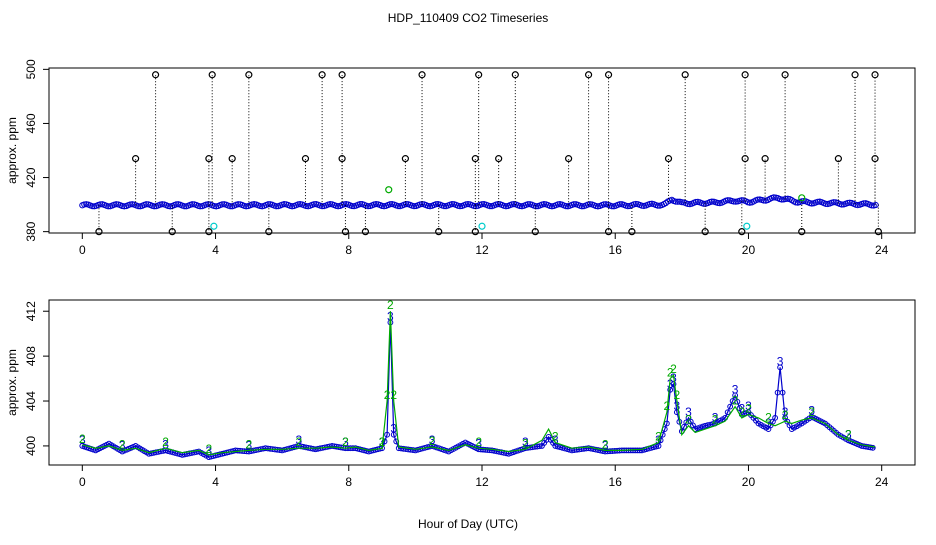 This screenshot has width=936, height=545. What do you see at coordinates (482, 482) in the screenshot?
I see `bottom-x-tick-label: 12` at bounding box center [482, 482].